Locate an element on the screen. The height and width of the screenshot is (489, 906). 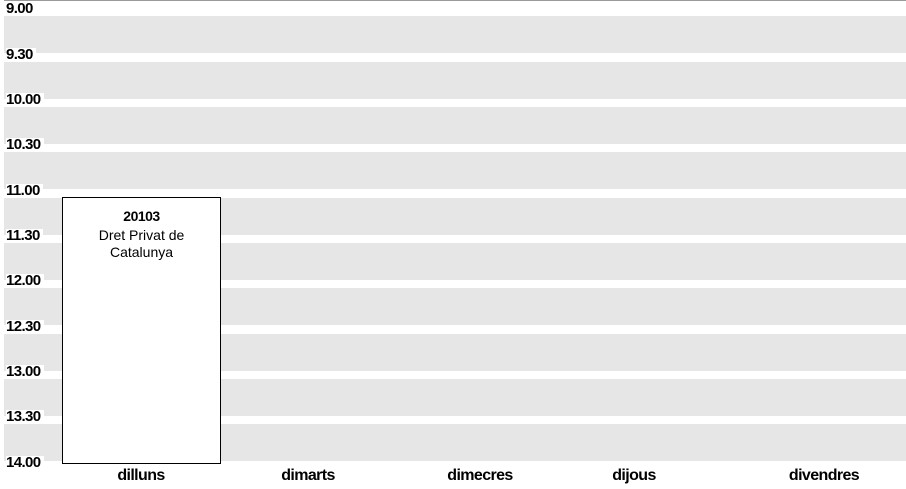
day-label-dijous: dijous is located at coordinates (634, 475).